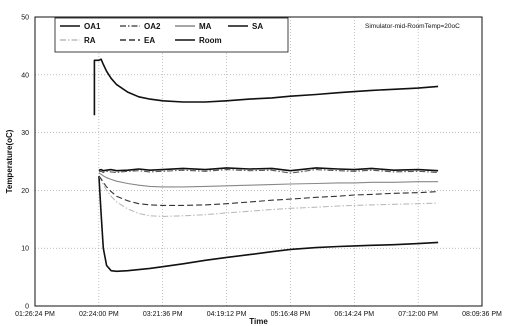  Describe the element at coordinates (291, 314) in the screenshot. I see `x-tick-label: 05:16:48 PM` at that location.